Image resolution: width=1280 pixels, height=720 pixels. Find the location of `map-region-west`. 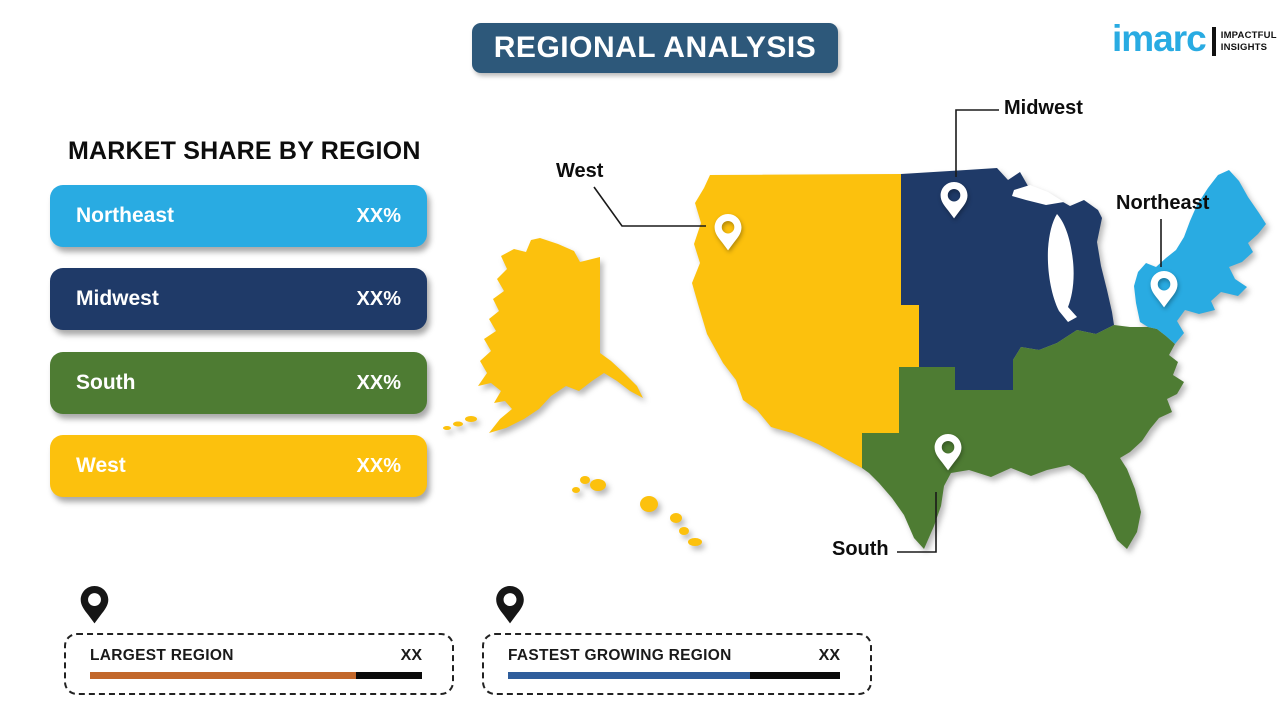

map-region-west is located at coordinates (805, 321).